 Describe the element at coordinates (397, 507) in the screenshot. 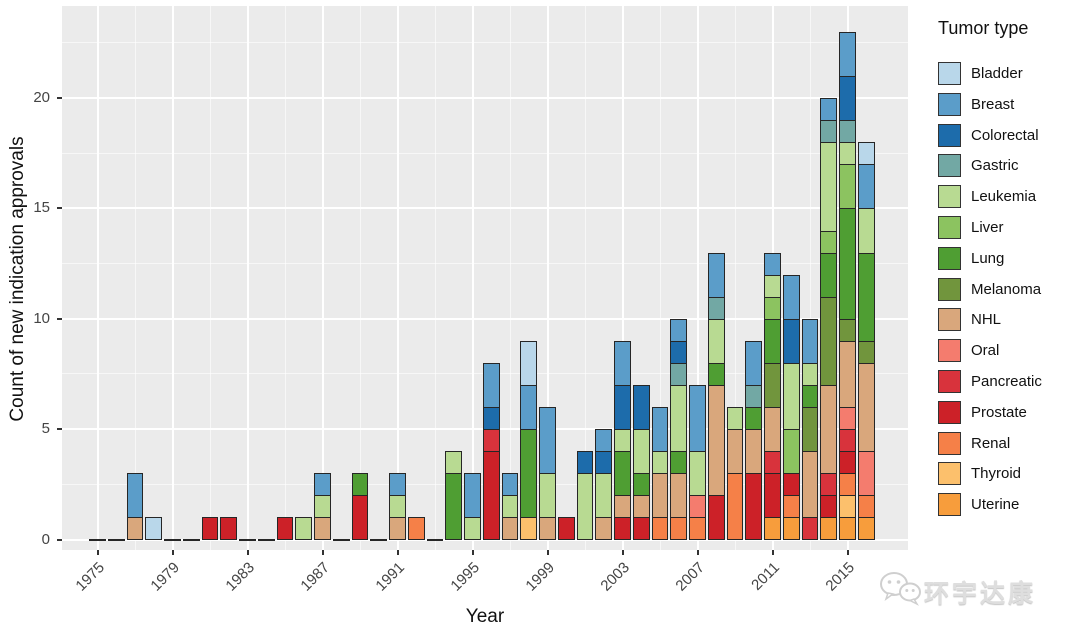

I see `bar-segment-1991-Leukemia` at that location.